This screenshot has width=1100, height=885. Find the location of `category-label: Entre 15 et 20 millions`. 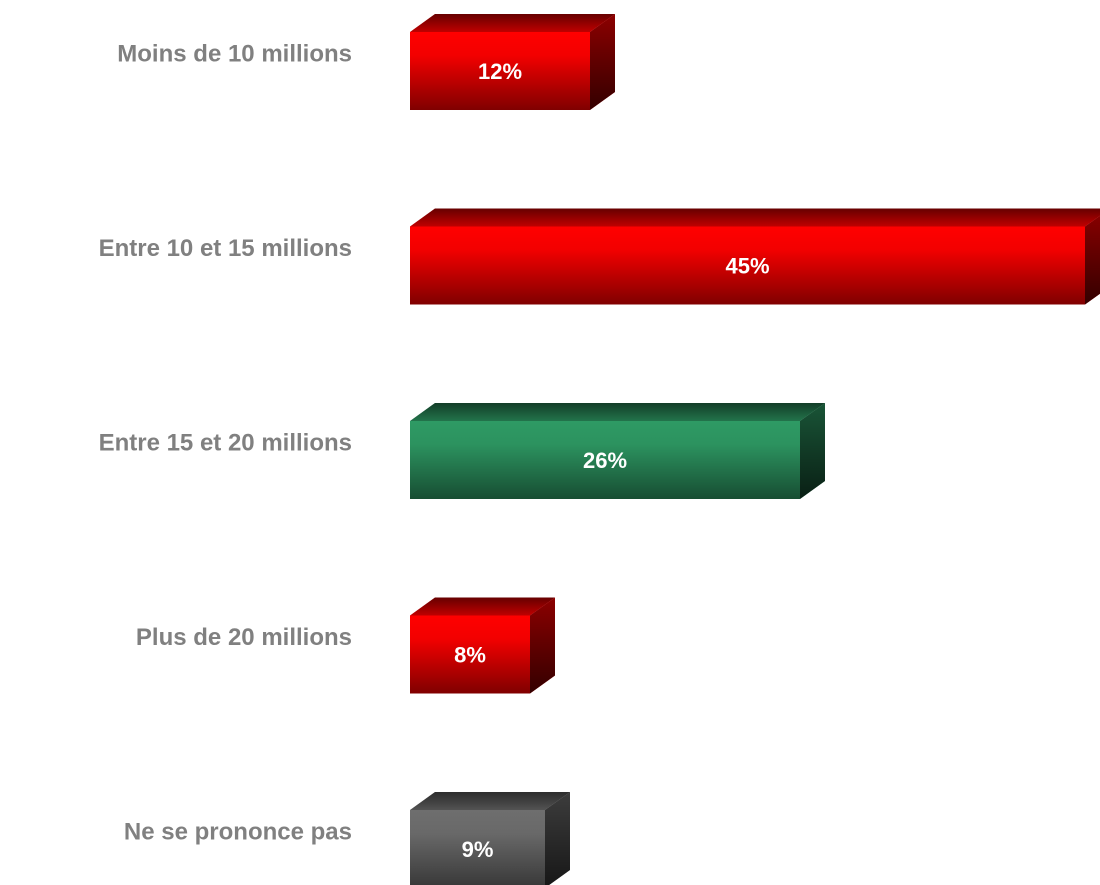

category-label: Entre 15 et 20 millions is located at coordinates (225, 442).